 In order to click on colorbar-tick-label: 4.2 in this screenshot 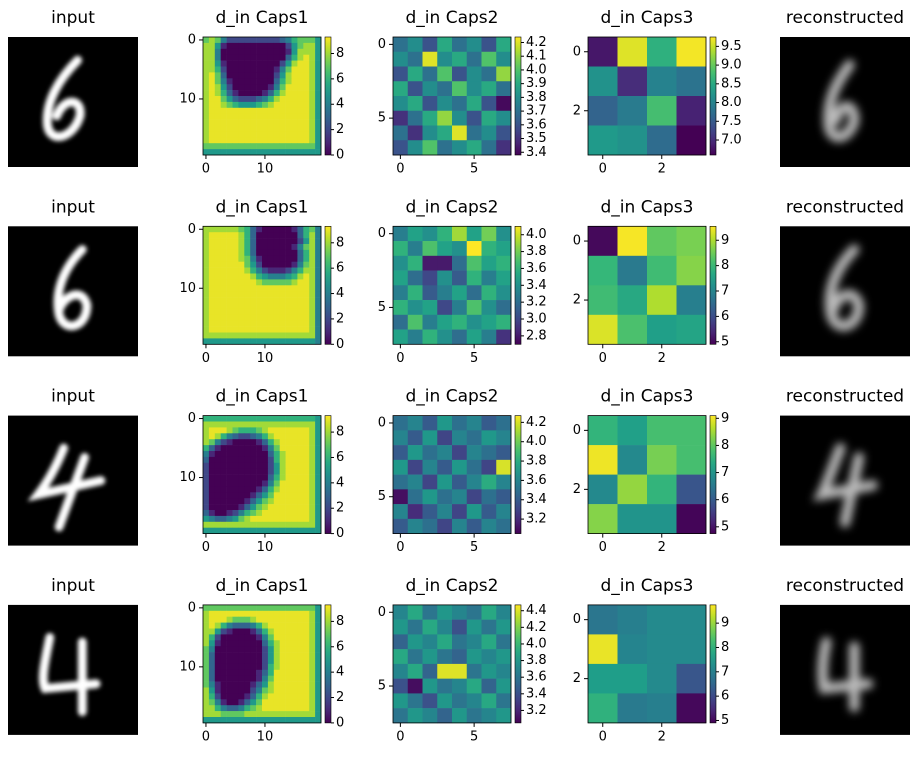, I will do `click(536, 627)`.